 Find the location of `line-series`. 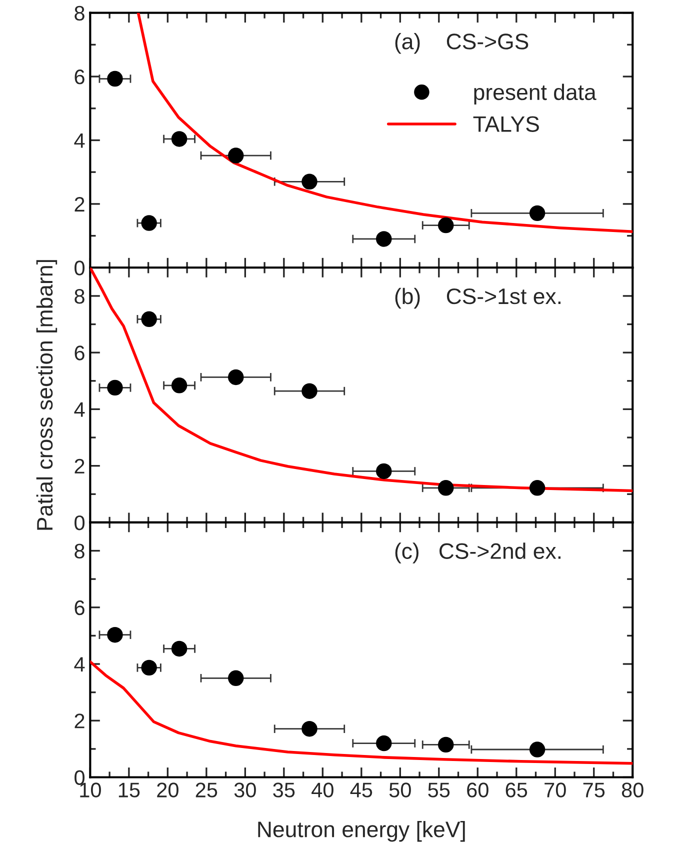

line-series is located at coordinates (361, 712).